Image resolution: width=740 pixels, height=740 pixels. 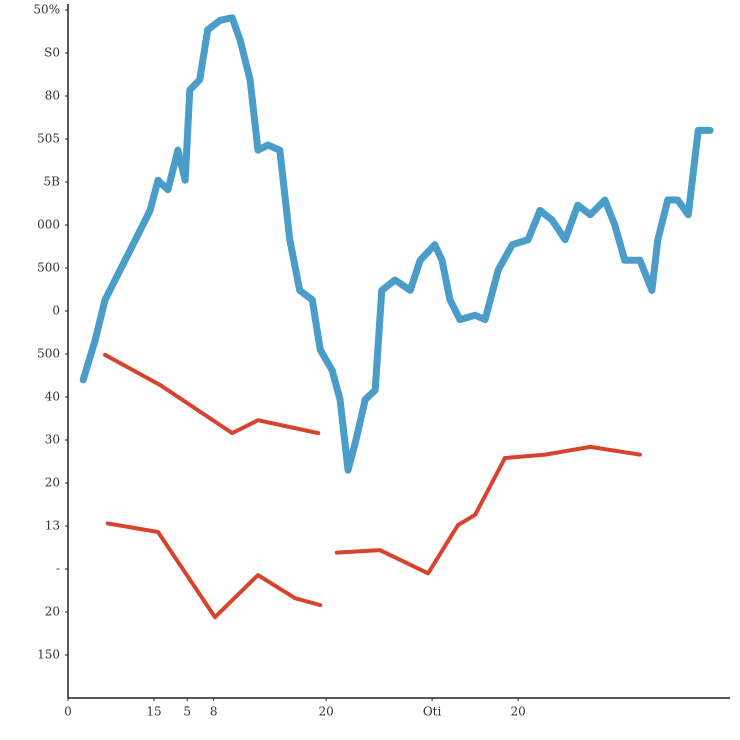 I want to click on y-tick-label: S0, so click(x=52, y=53).